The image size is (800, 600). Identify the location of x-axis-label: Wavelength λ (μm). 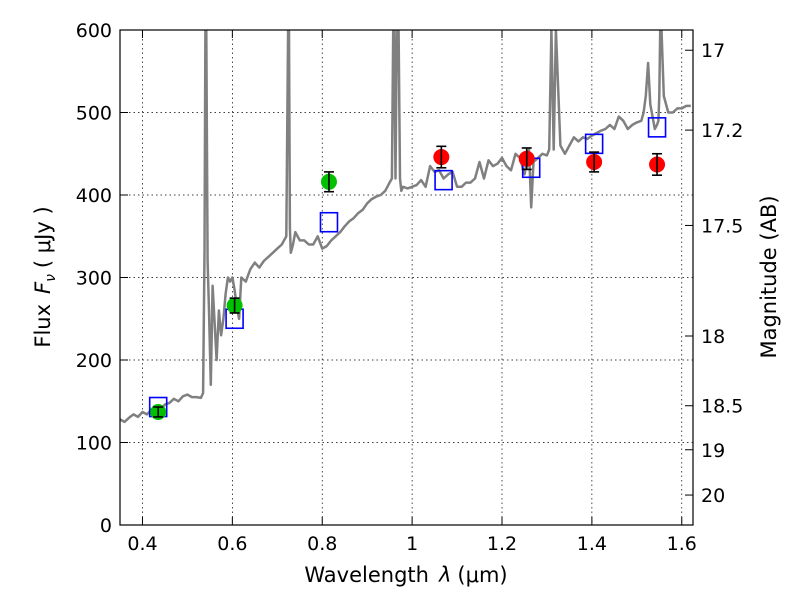
(405, 575).